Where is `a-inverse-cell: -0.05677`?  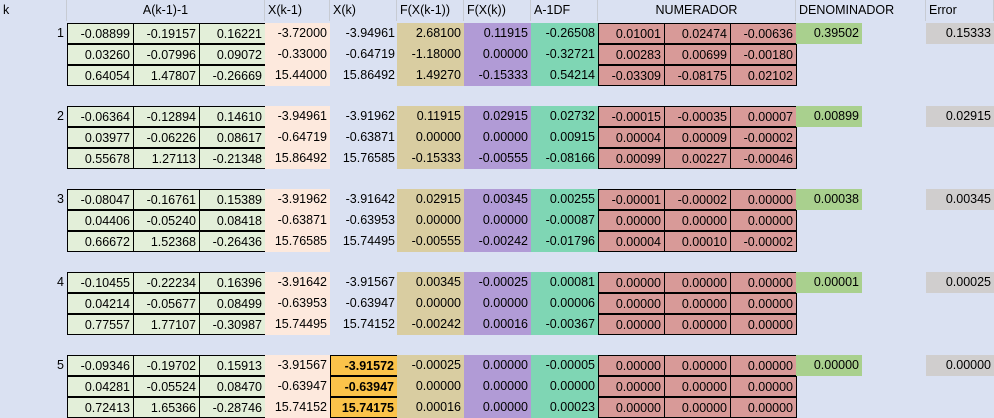 a-inverse-cell: -0.05677 is located at coordinates (166, 303).